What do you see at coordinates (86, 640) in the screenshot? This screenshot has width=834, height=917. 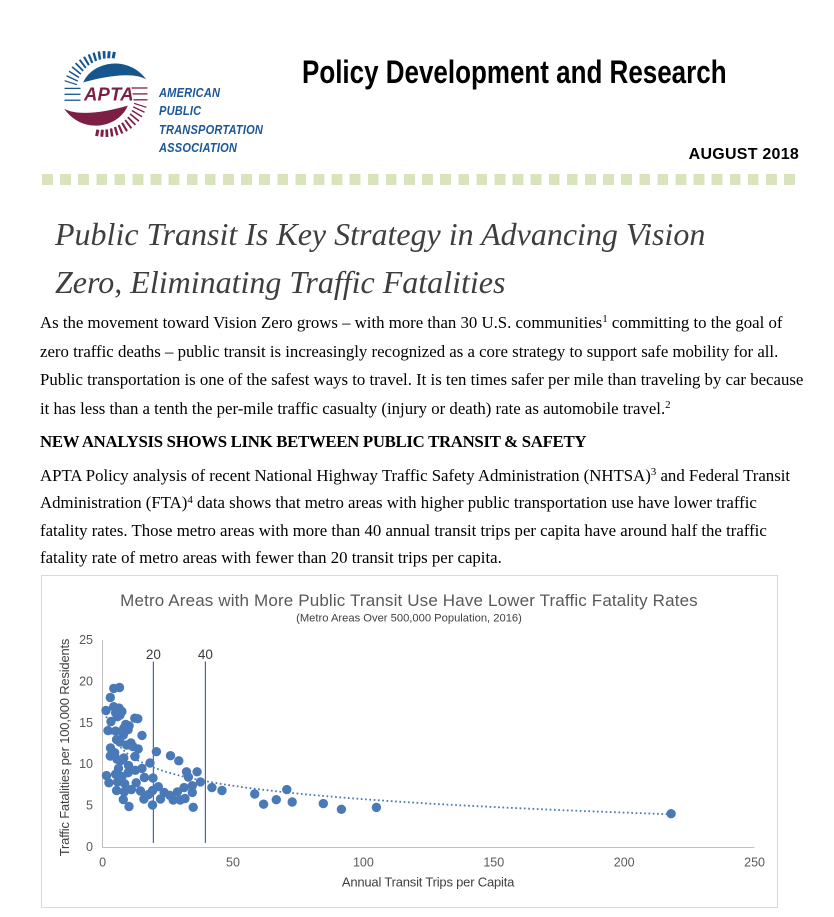 I see `svg-text: 25` at bounding box center [86, 640].